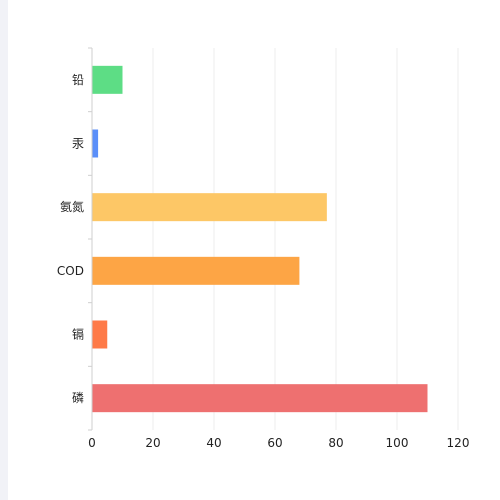 The image size is (500, 500). I want to click on y-category-label: 汞, so click(78, 144).